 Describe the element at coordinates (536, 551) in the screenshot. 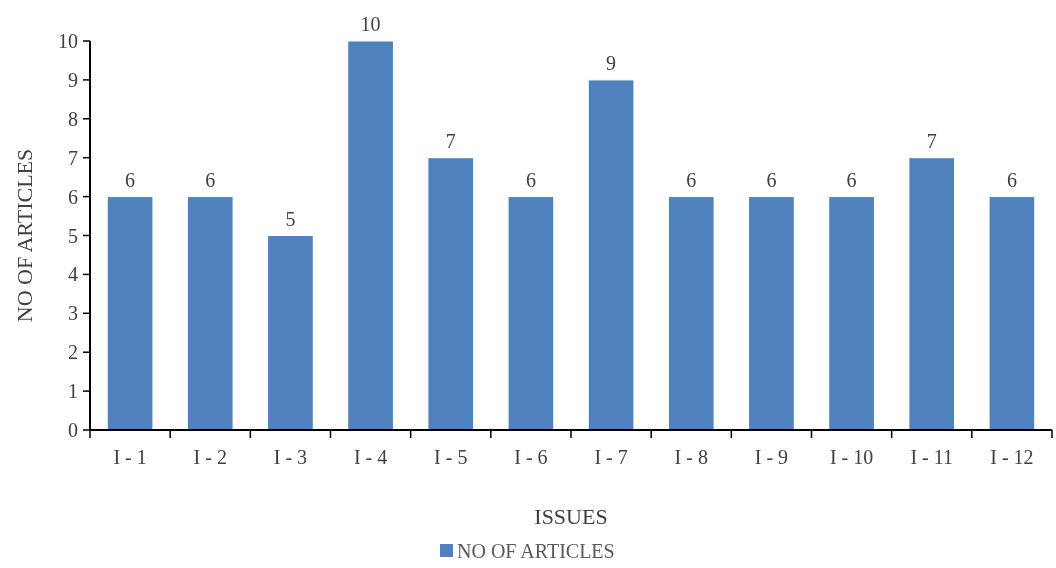

I see `legend-label: NO OF ARTICLES` at that location.